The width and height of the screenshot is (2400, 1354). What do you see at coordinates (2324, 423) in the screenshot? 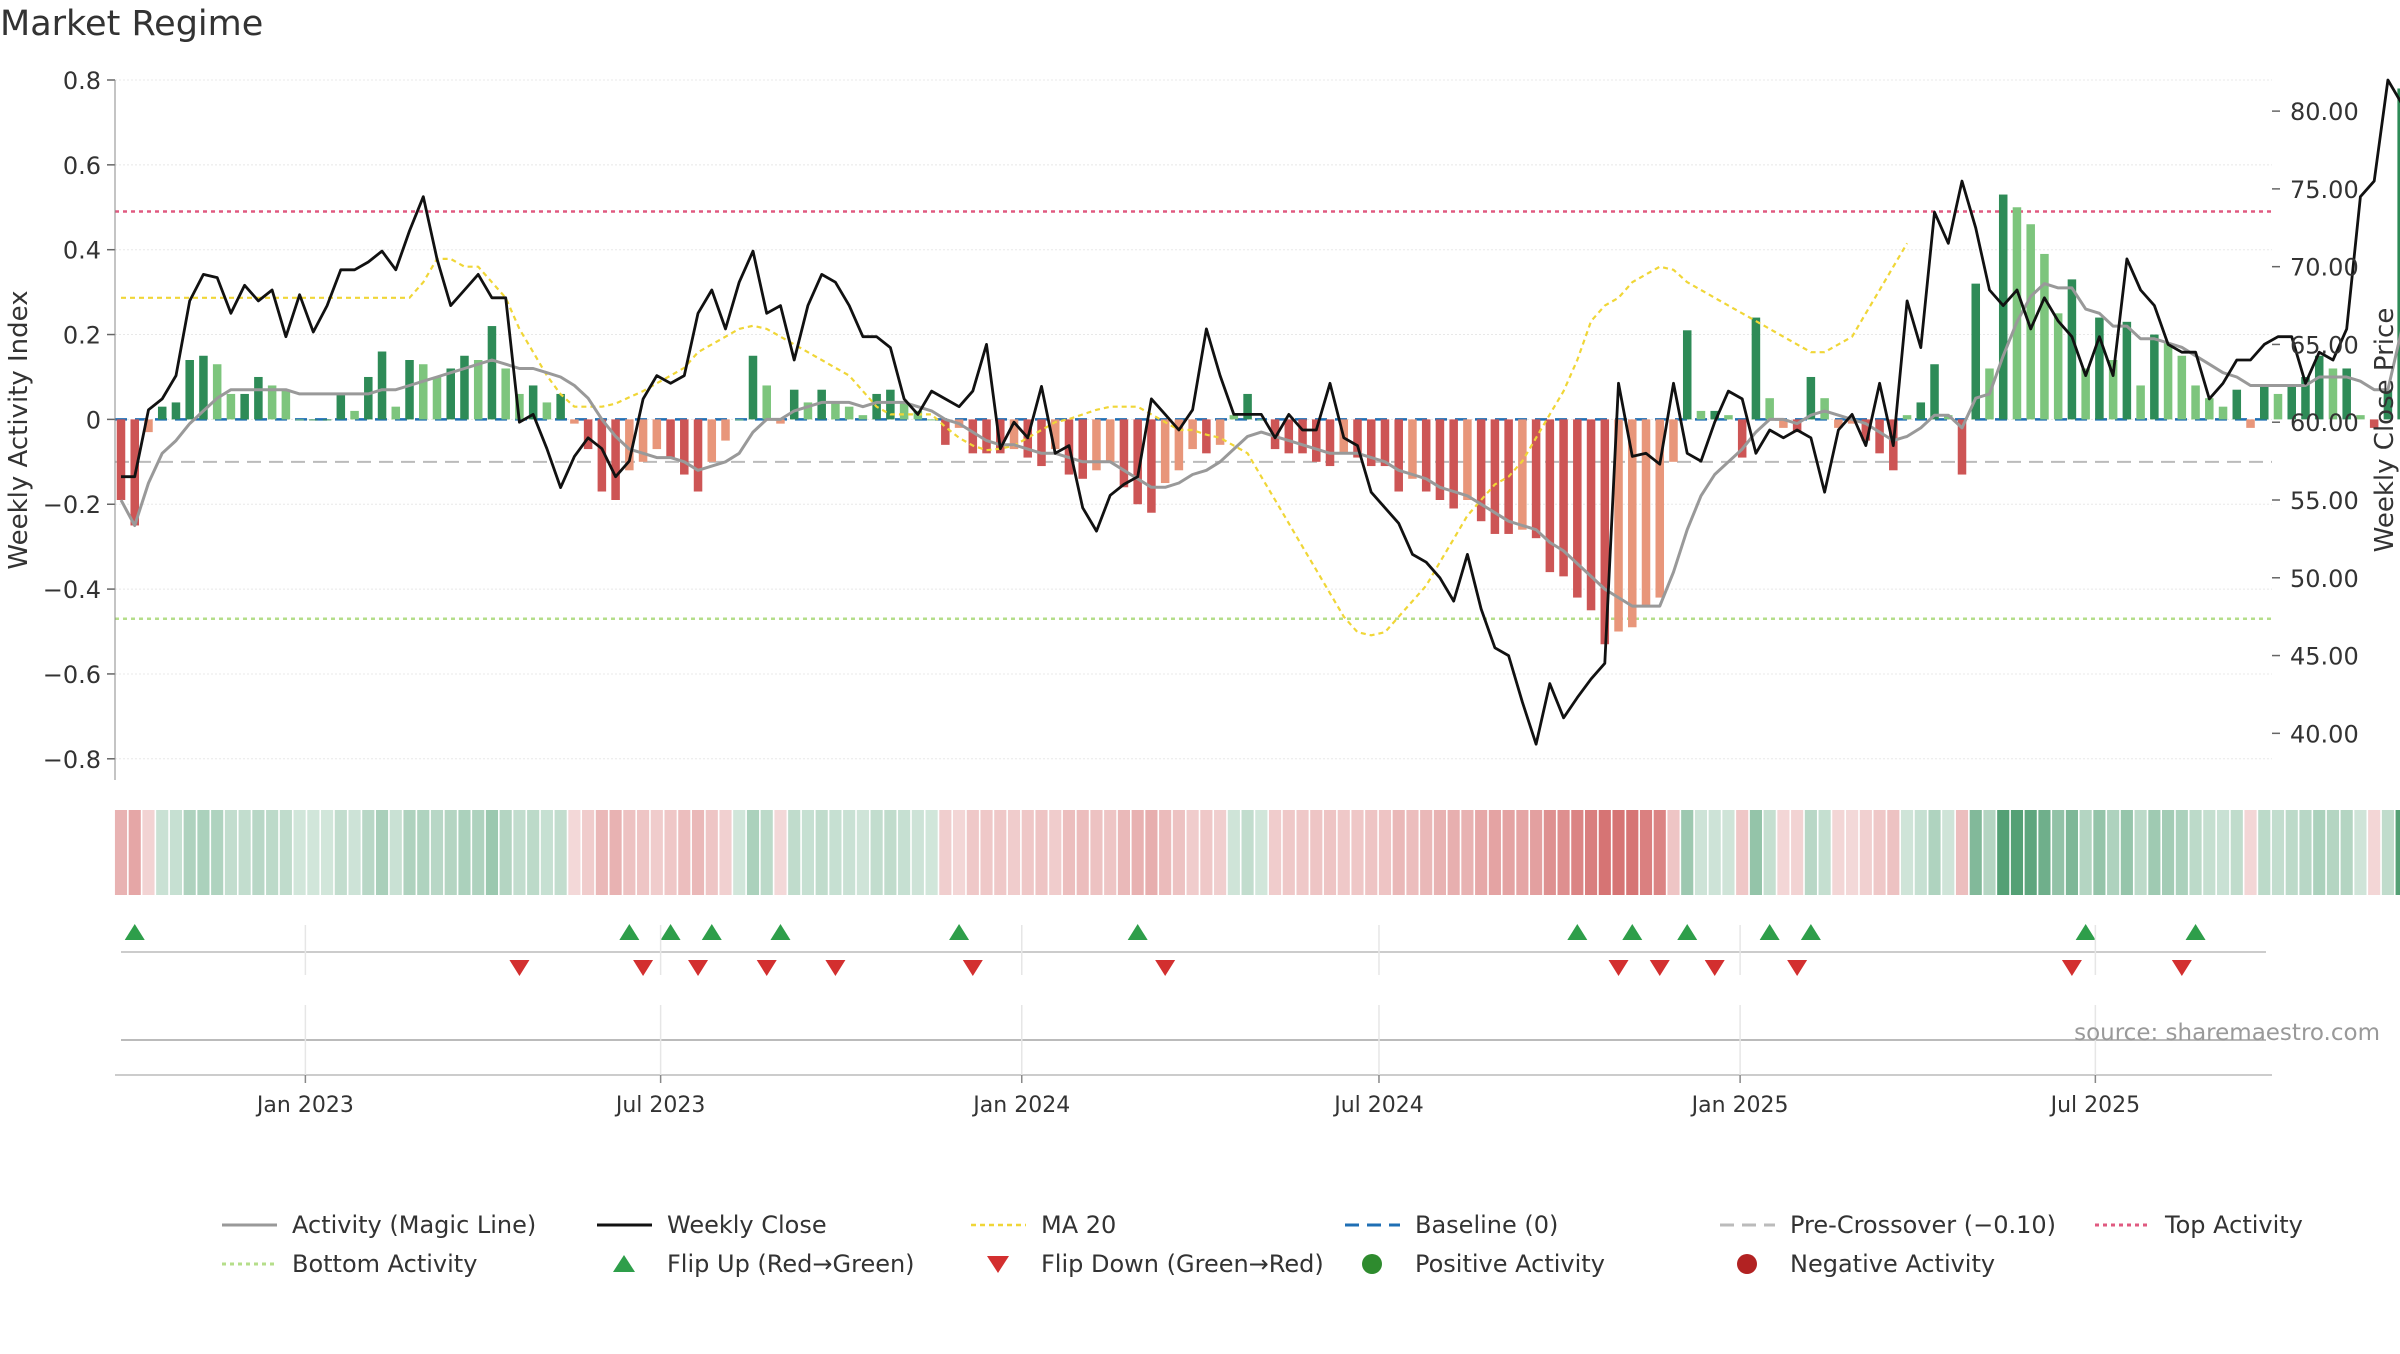
I see `y-tick-label-right: 60.00` at bounding box center [2324, 423].